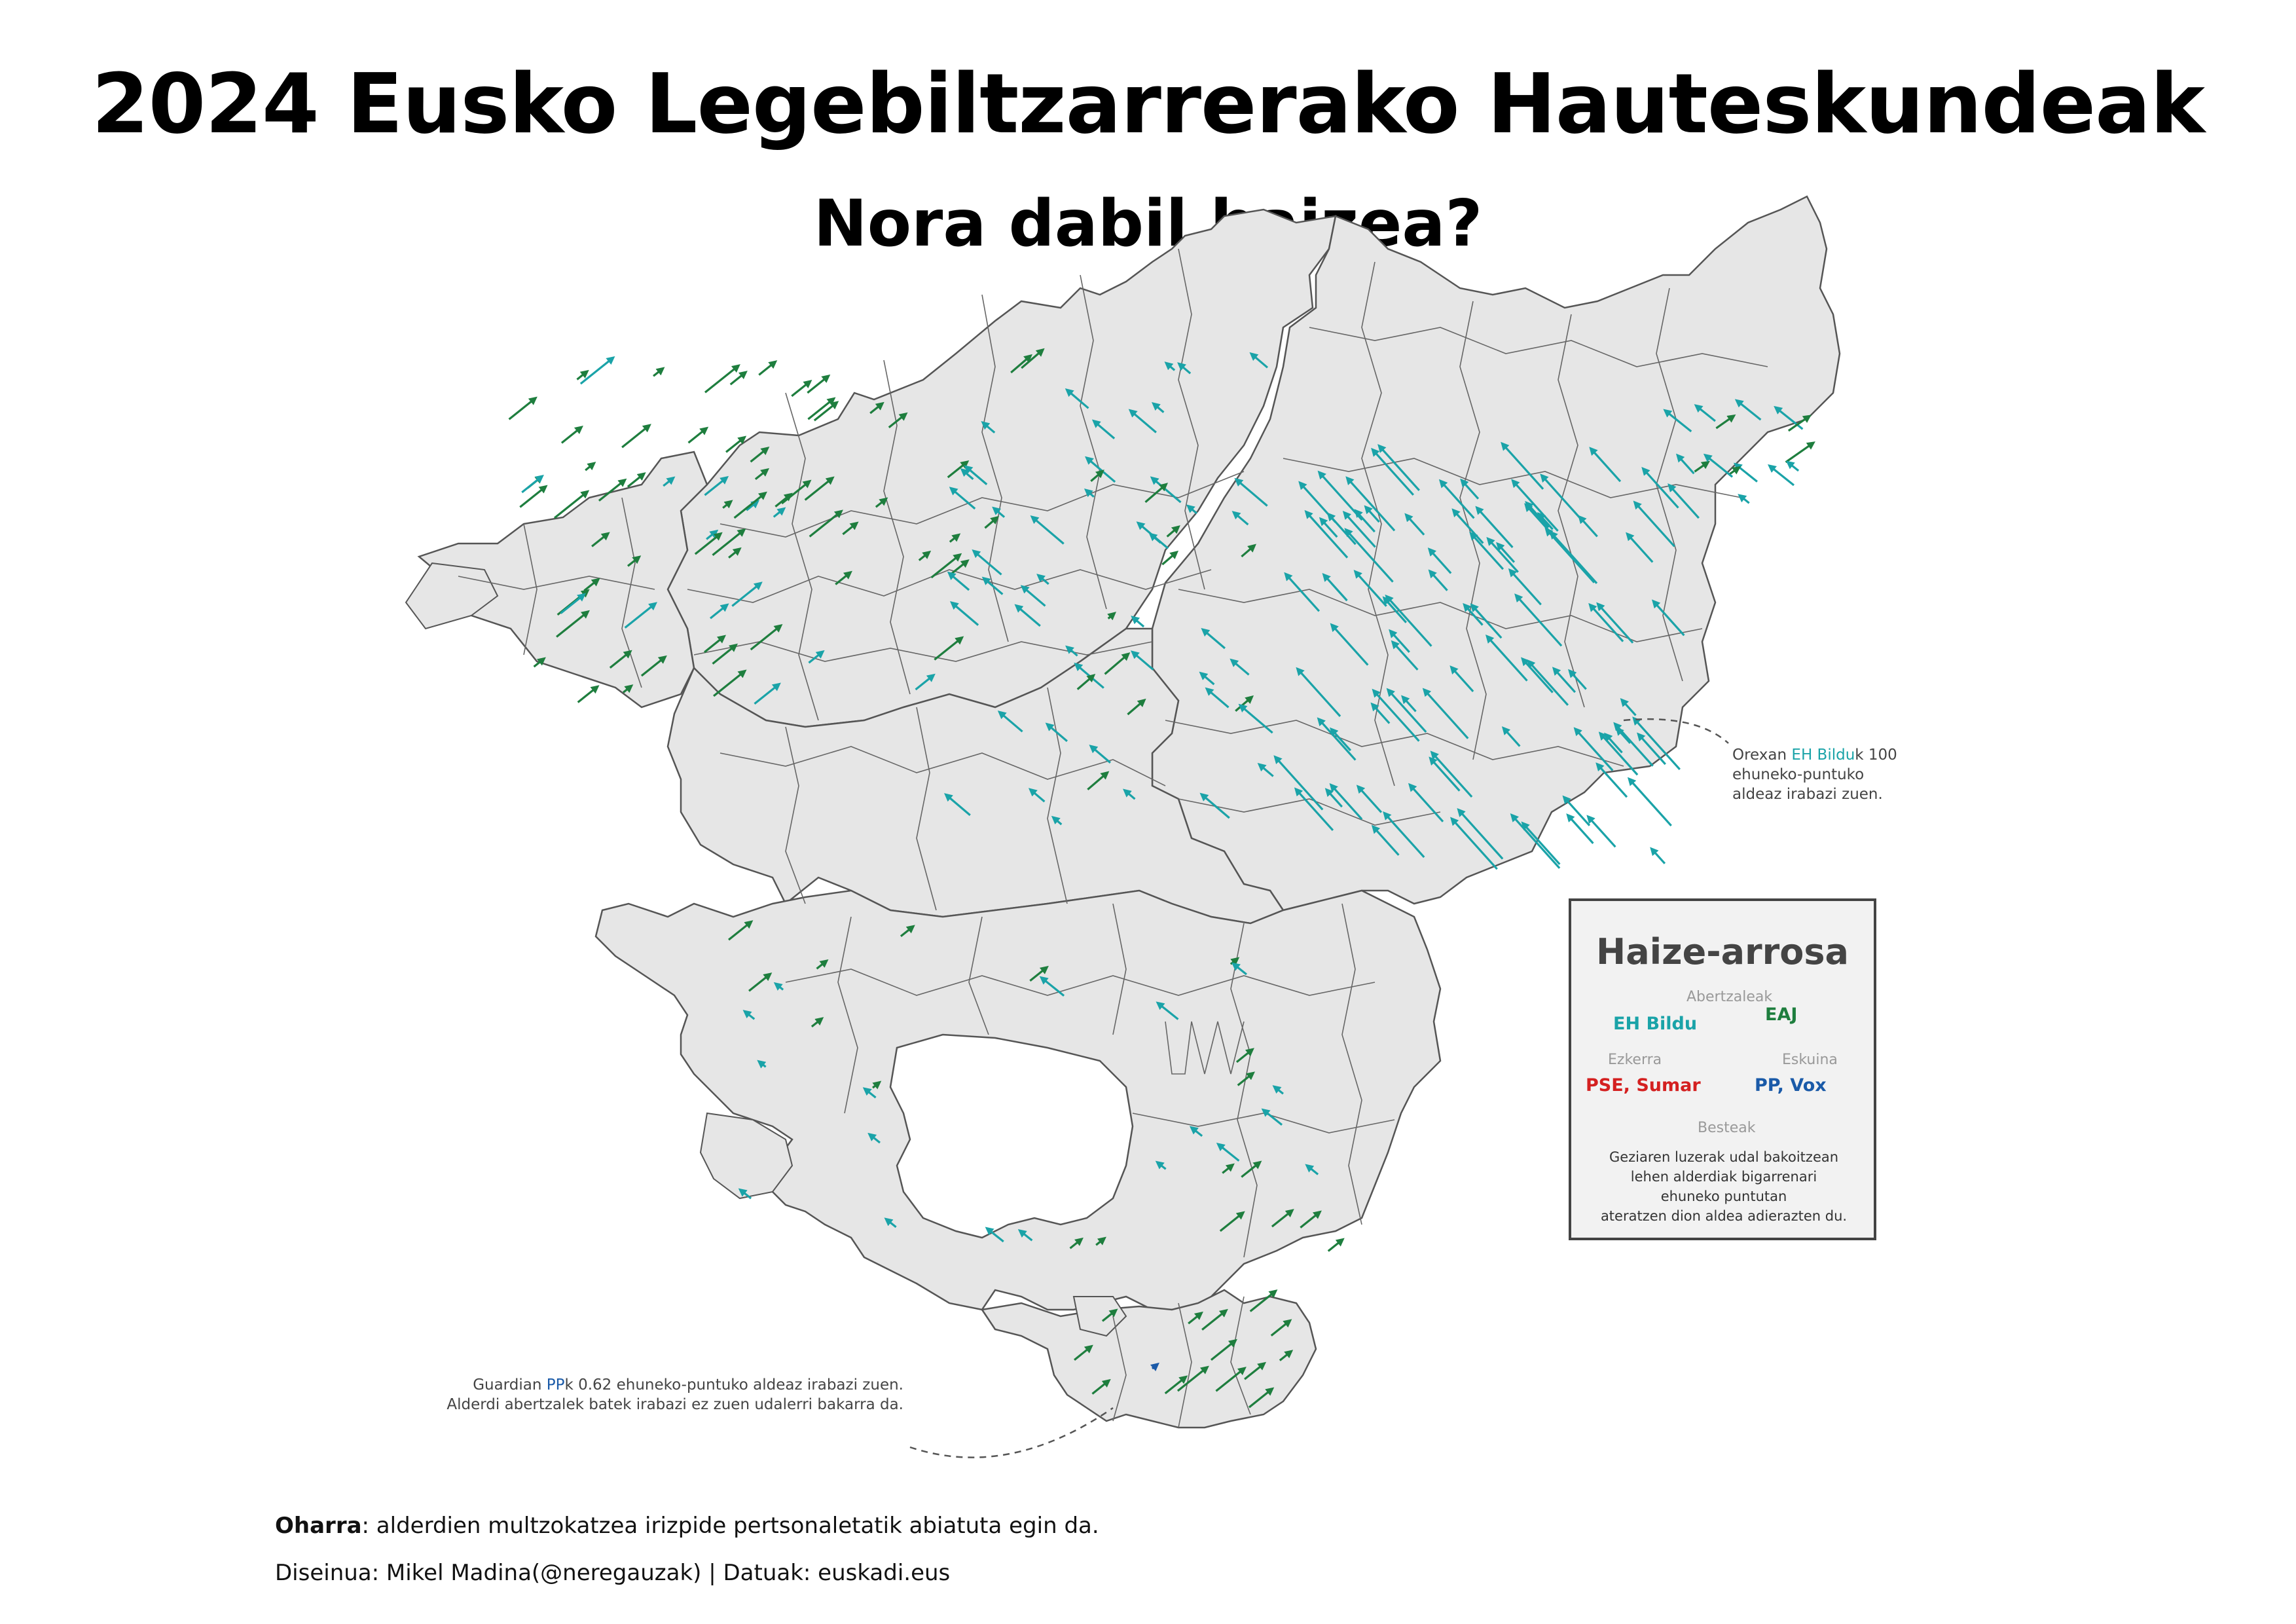  Describe the element at coordinates (1643, 1085) in the screenshot. I see `legend-label-pse: PSE, Sumar` at that location.